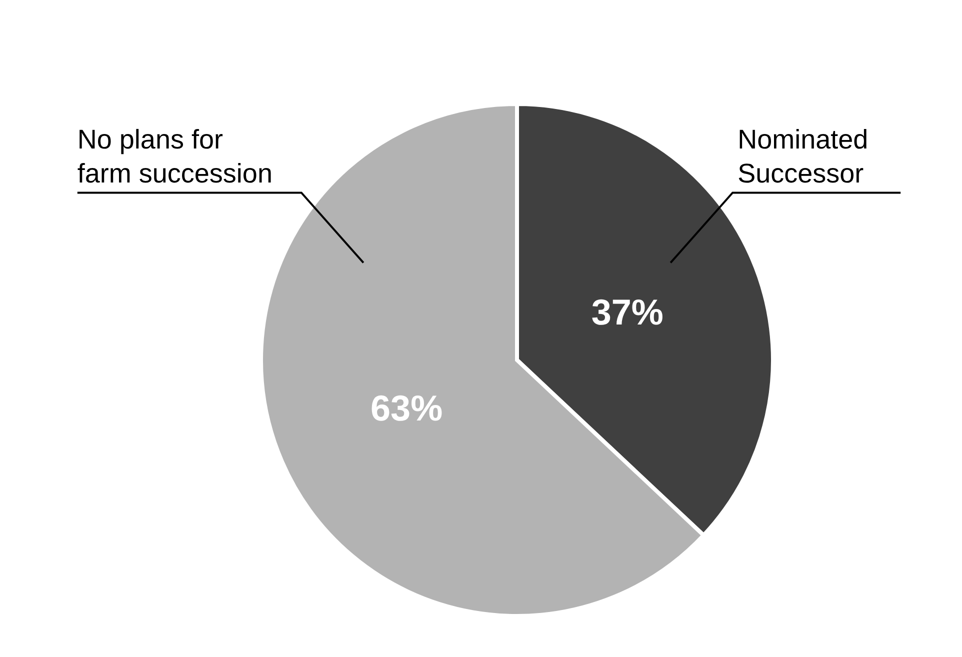 The height and width of the screenshot is (657, 962). Describe the element at coordinates (406, 407) in the screenshot. I see `data-label: 63%` at that location.